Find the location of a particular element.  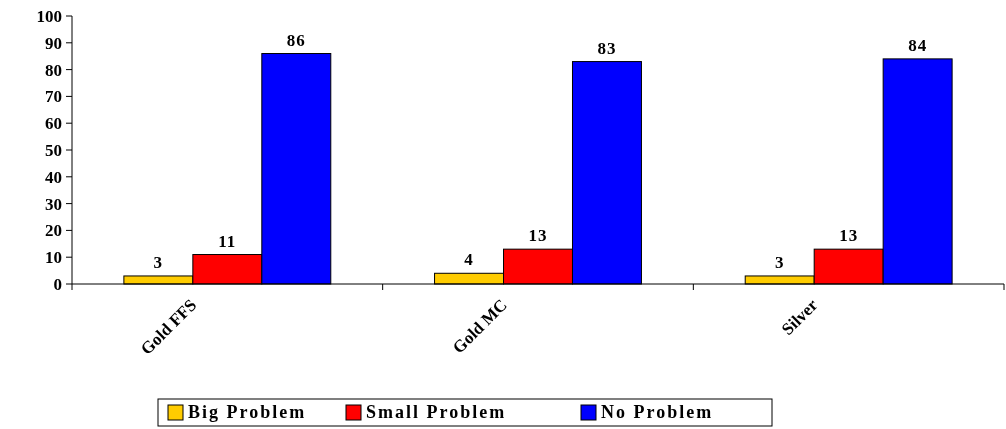

y-tick-label: 10 is located at coordinates (53, 258).